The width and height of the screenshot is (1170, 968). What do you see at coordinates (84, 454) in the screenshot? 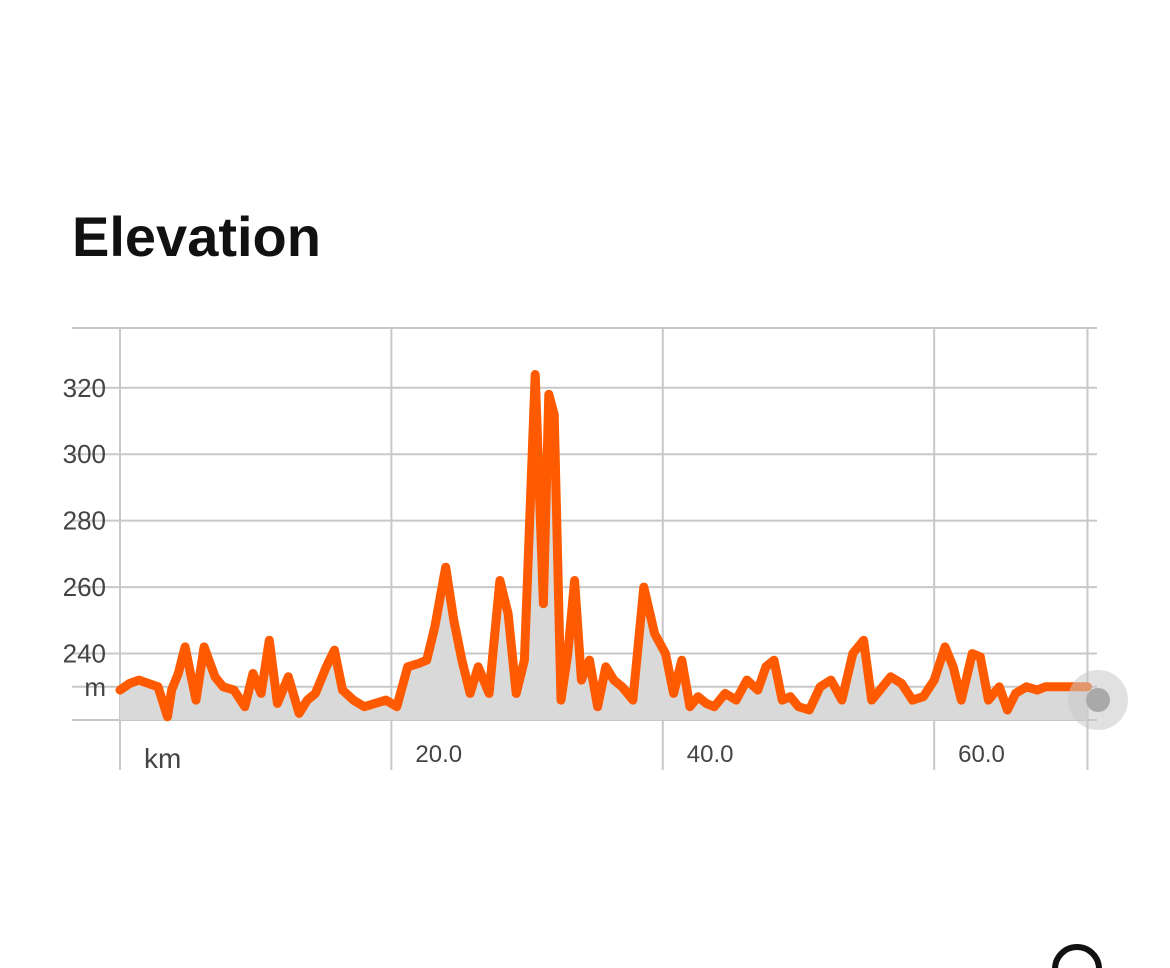
I see `y-tick-label: 300` at bounding box center [84, 454].